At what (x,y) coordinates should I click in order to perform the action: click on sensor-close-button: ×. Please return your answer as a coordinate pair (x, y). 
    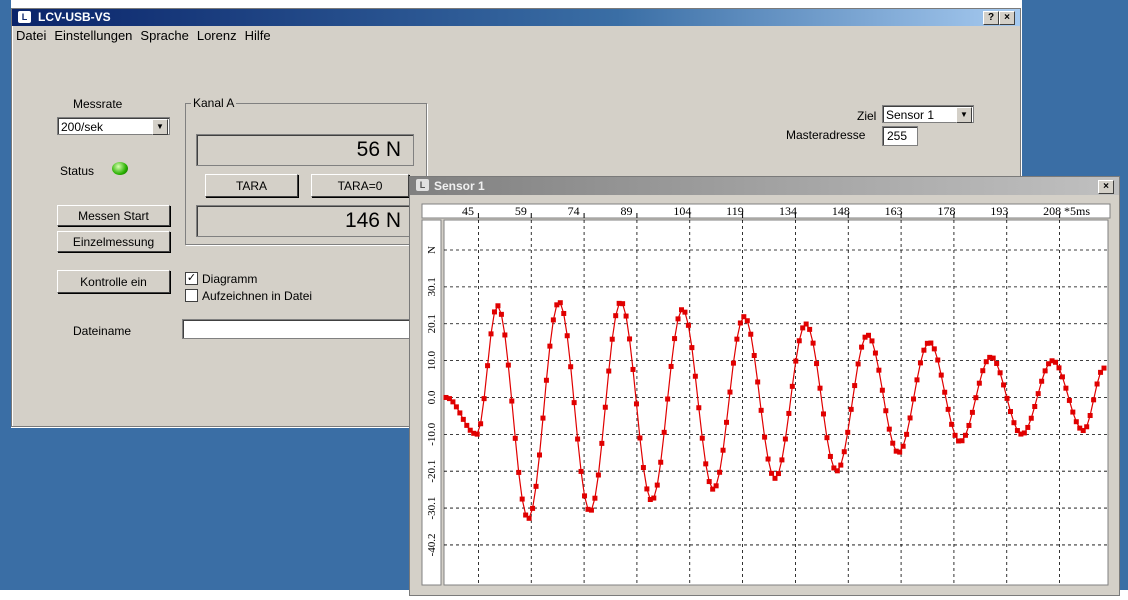
    Looking at the image, I should click on (1106, 187).